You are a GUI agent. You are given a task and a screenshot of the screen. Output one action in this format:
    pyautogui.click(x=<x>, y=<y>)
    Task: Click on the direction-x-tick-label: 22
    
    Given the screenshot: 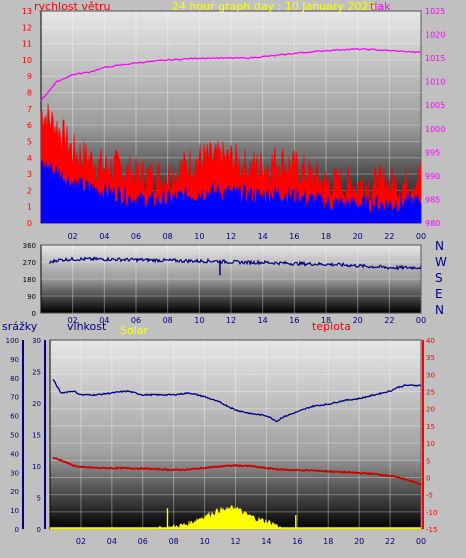 What is the action you would take?
    pyautogui.click(x=389, y=320)
    